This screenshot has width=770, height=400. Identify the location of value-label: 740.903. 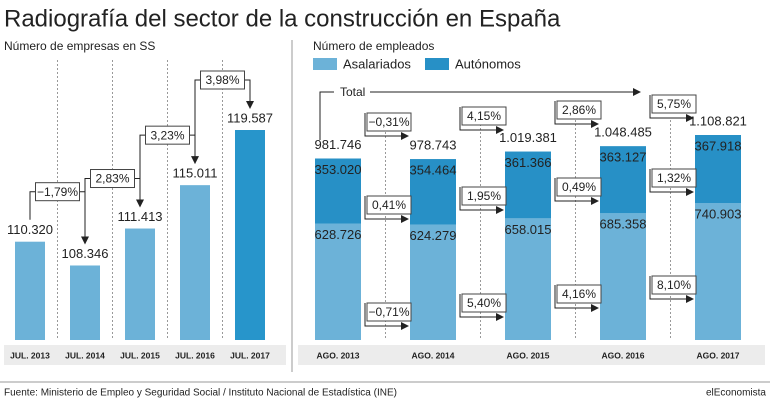
(718, 213).